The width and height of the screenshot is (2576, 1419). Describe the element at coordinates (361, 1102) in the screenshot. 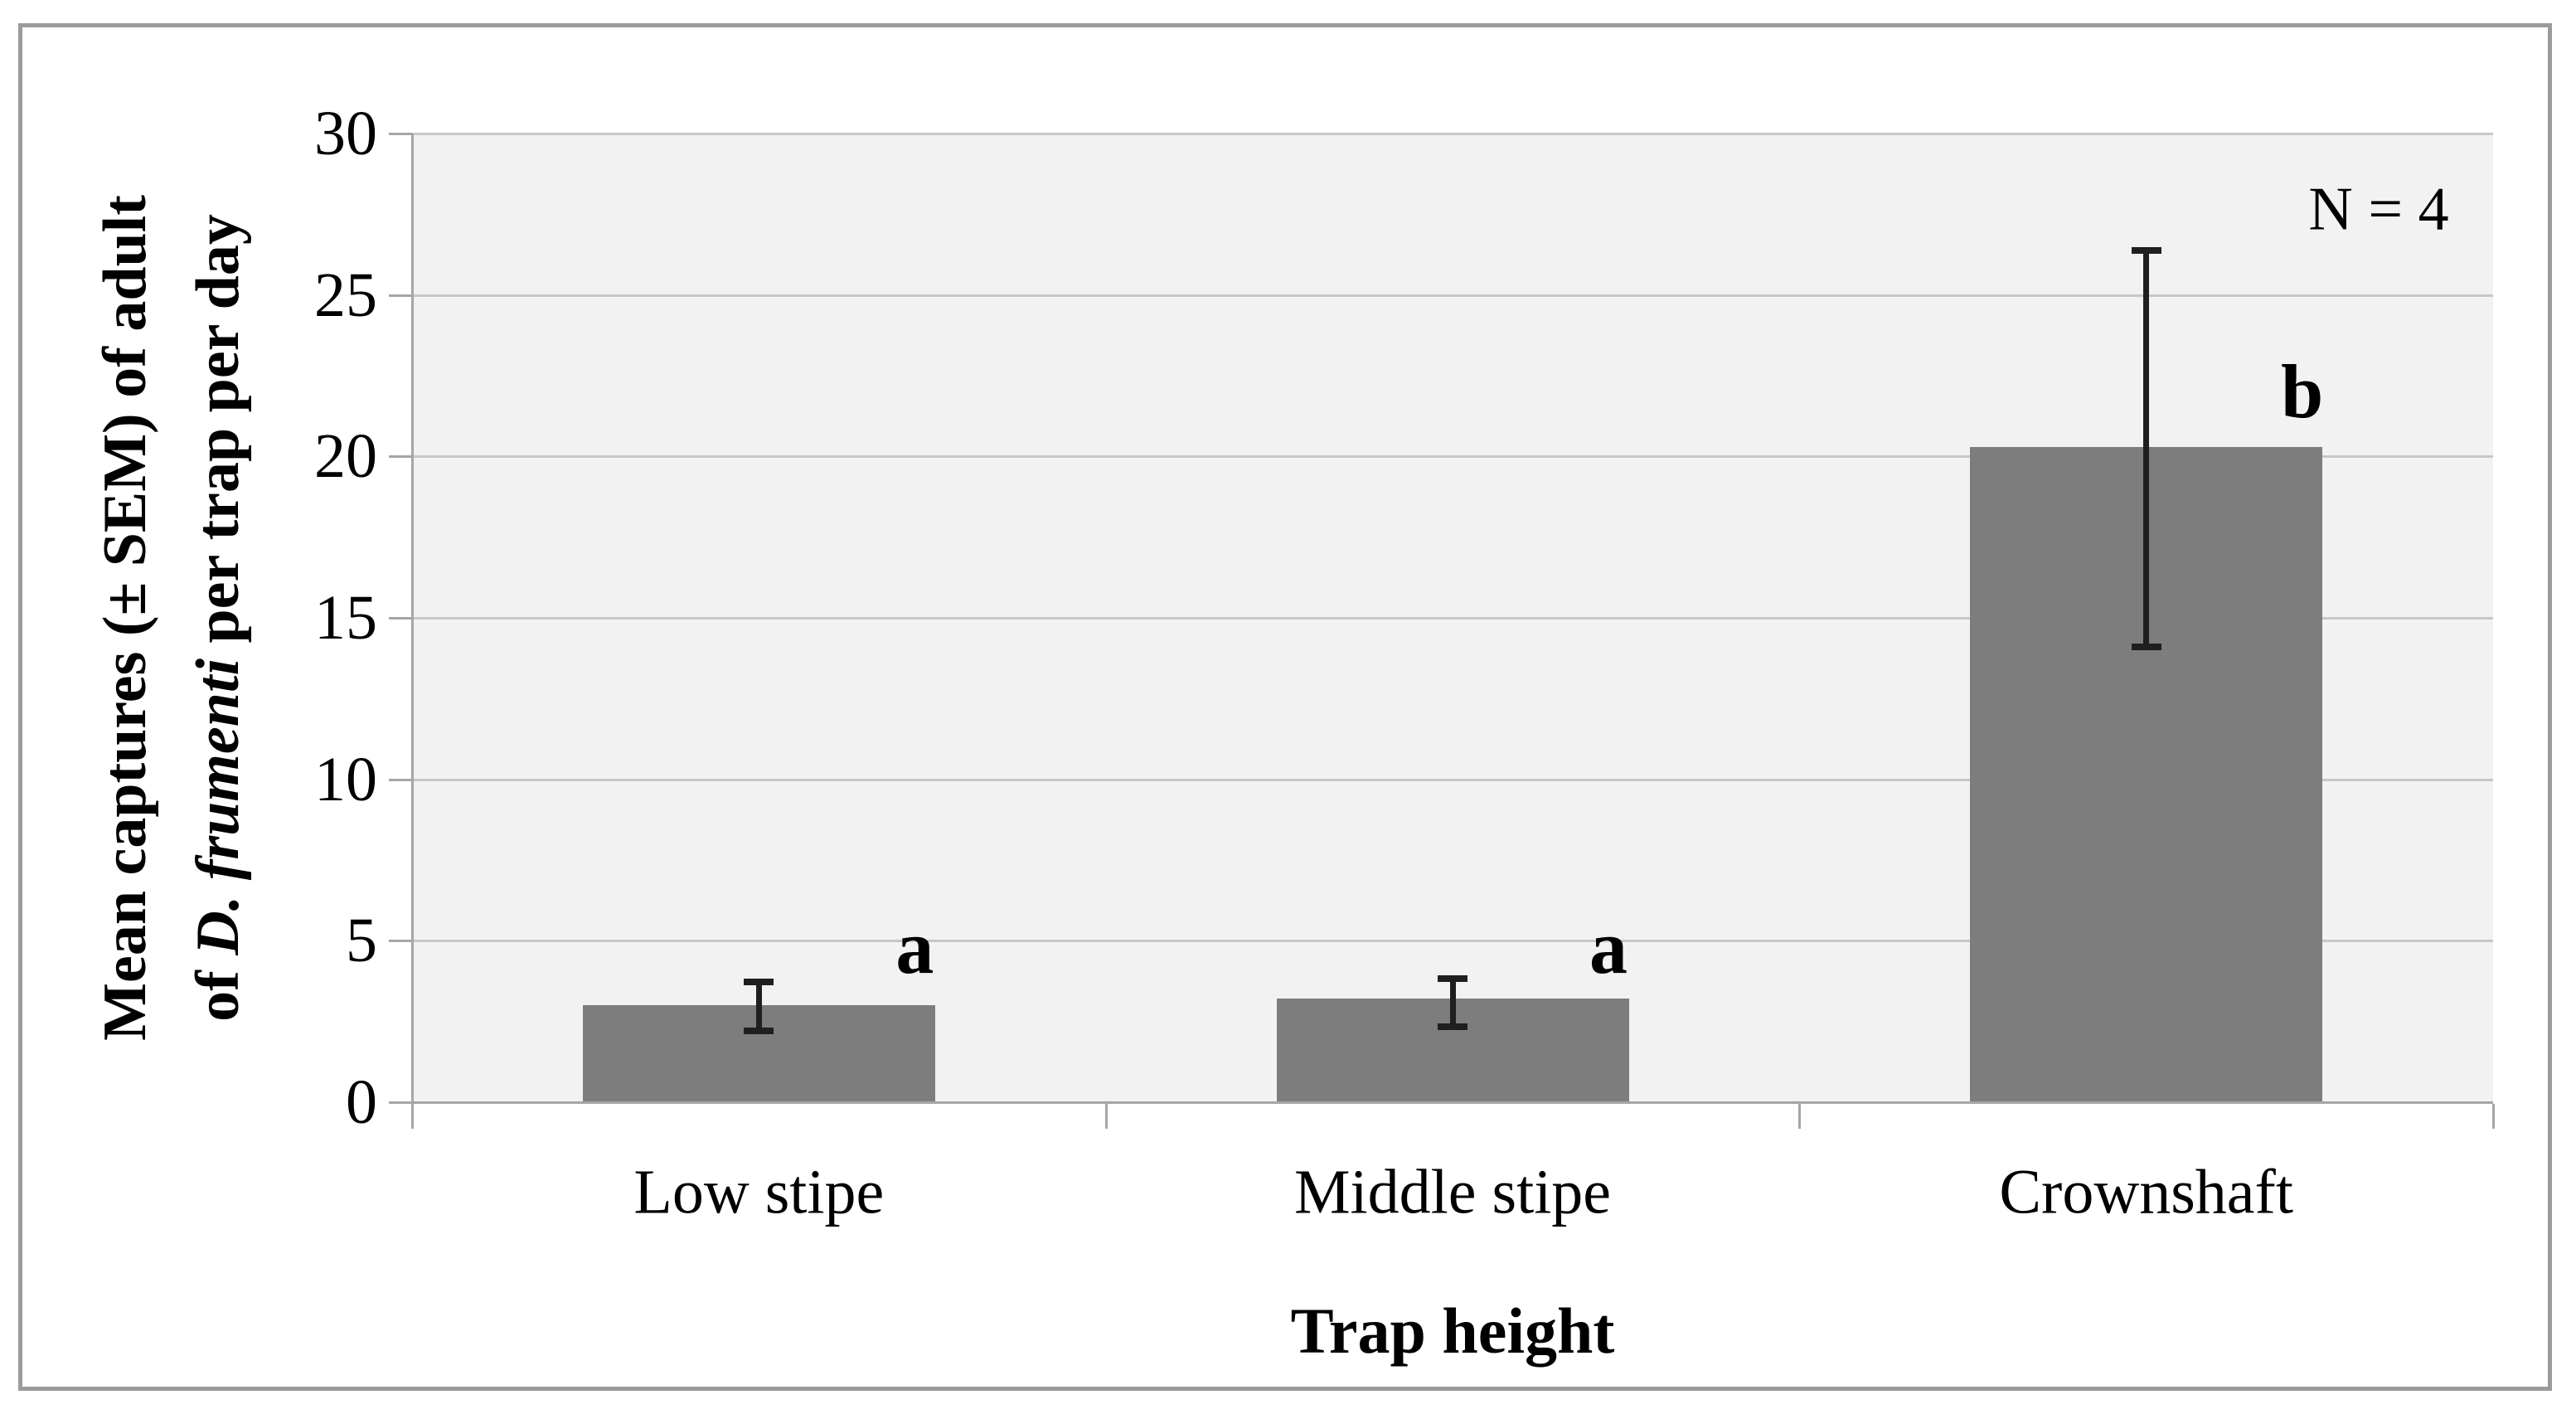

I see `y-tick-label-0: 0` at that location.